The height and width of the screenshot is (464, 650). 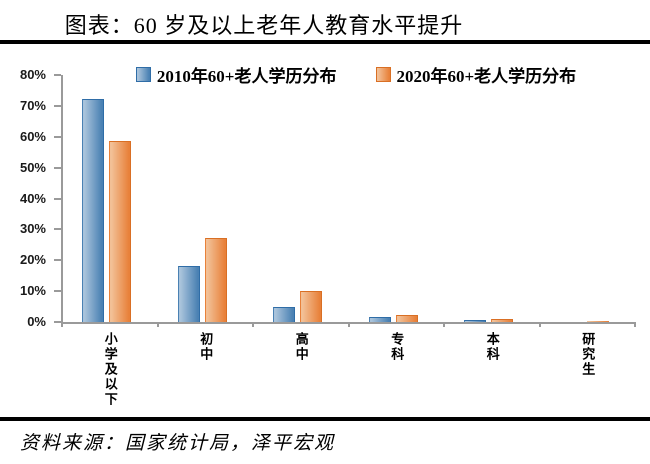 I want to click on y-tick-label: 30%, so click(x=32, y=229).